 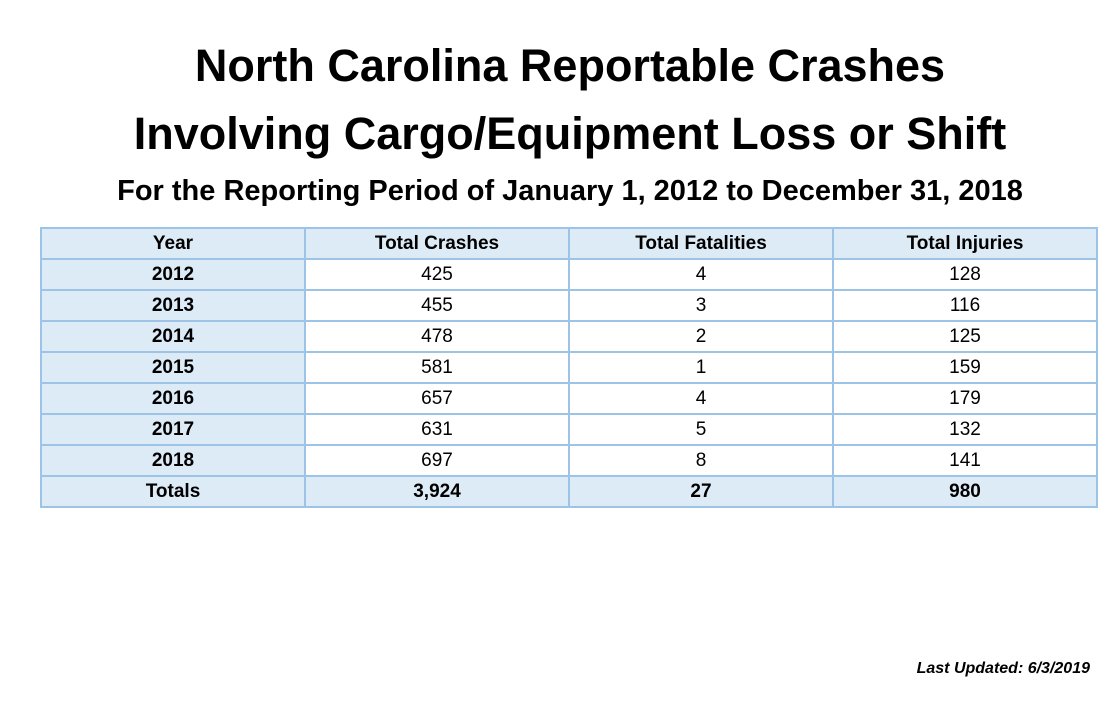 I want to click on totals-row: Totals 3,924 27 980, so click(x=569, y=491).